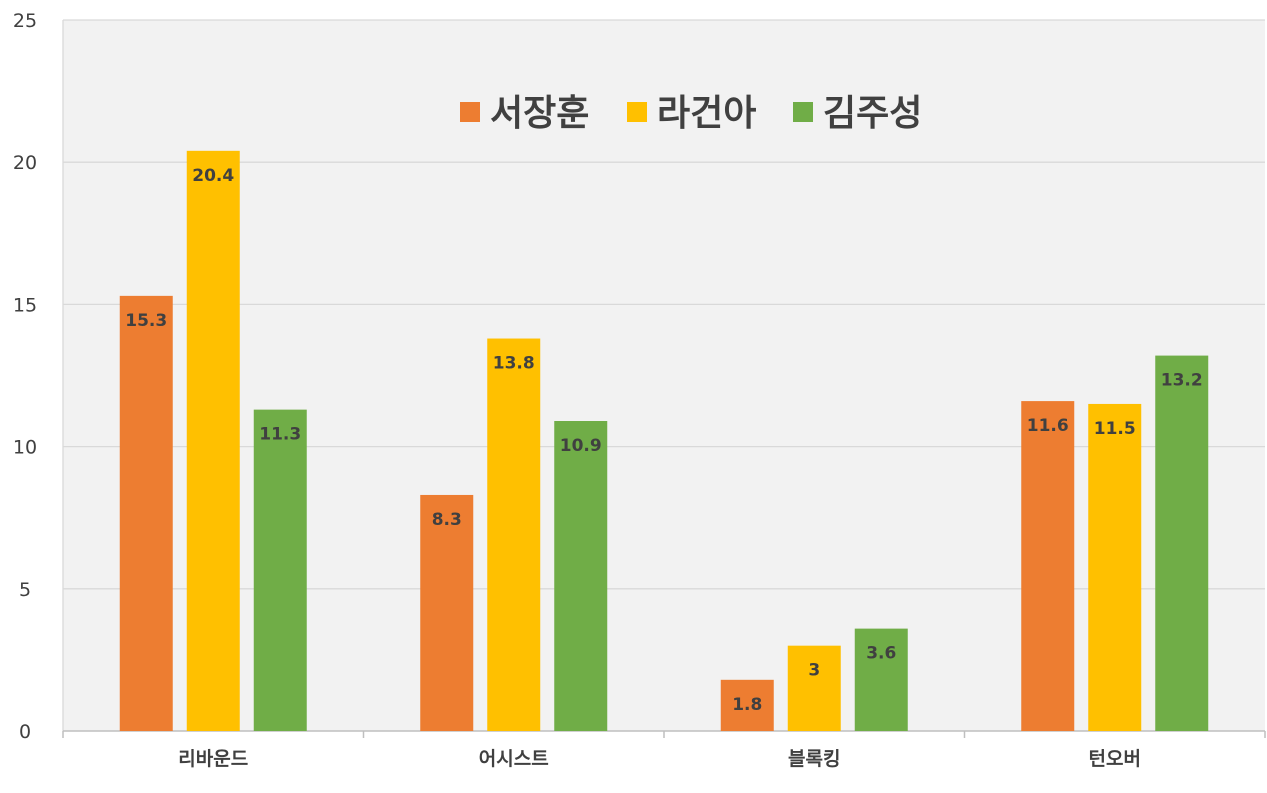 This screenshot has width=1267, height=793. I want to click on data-label: 1.8, so click(747, 705).